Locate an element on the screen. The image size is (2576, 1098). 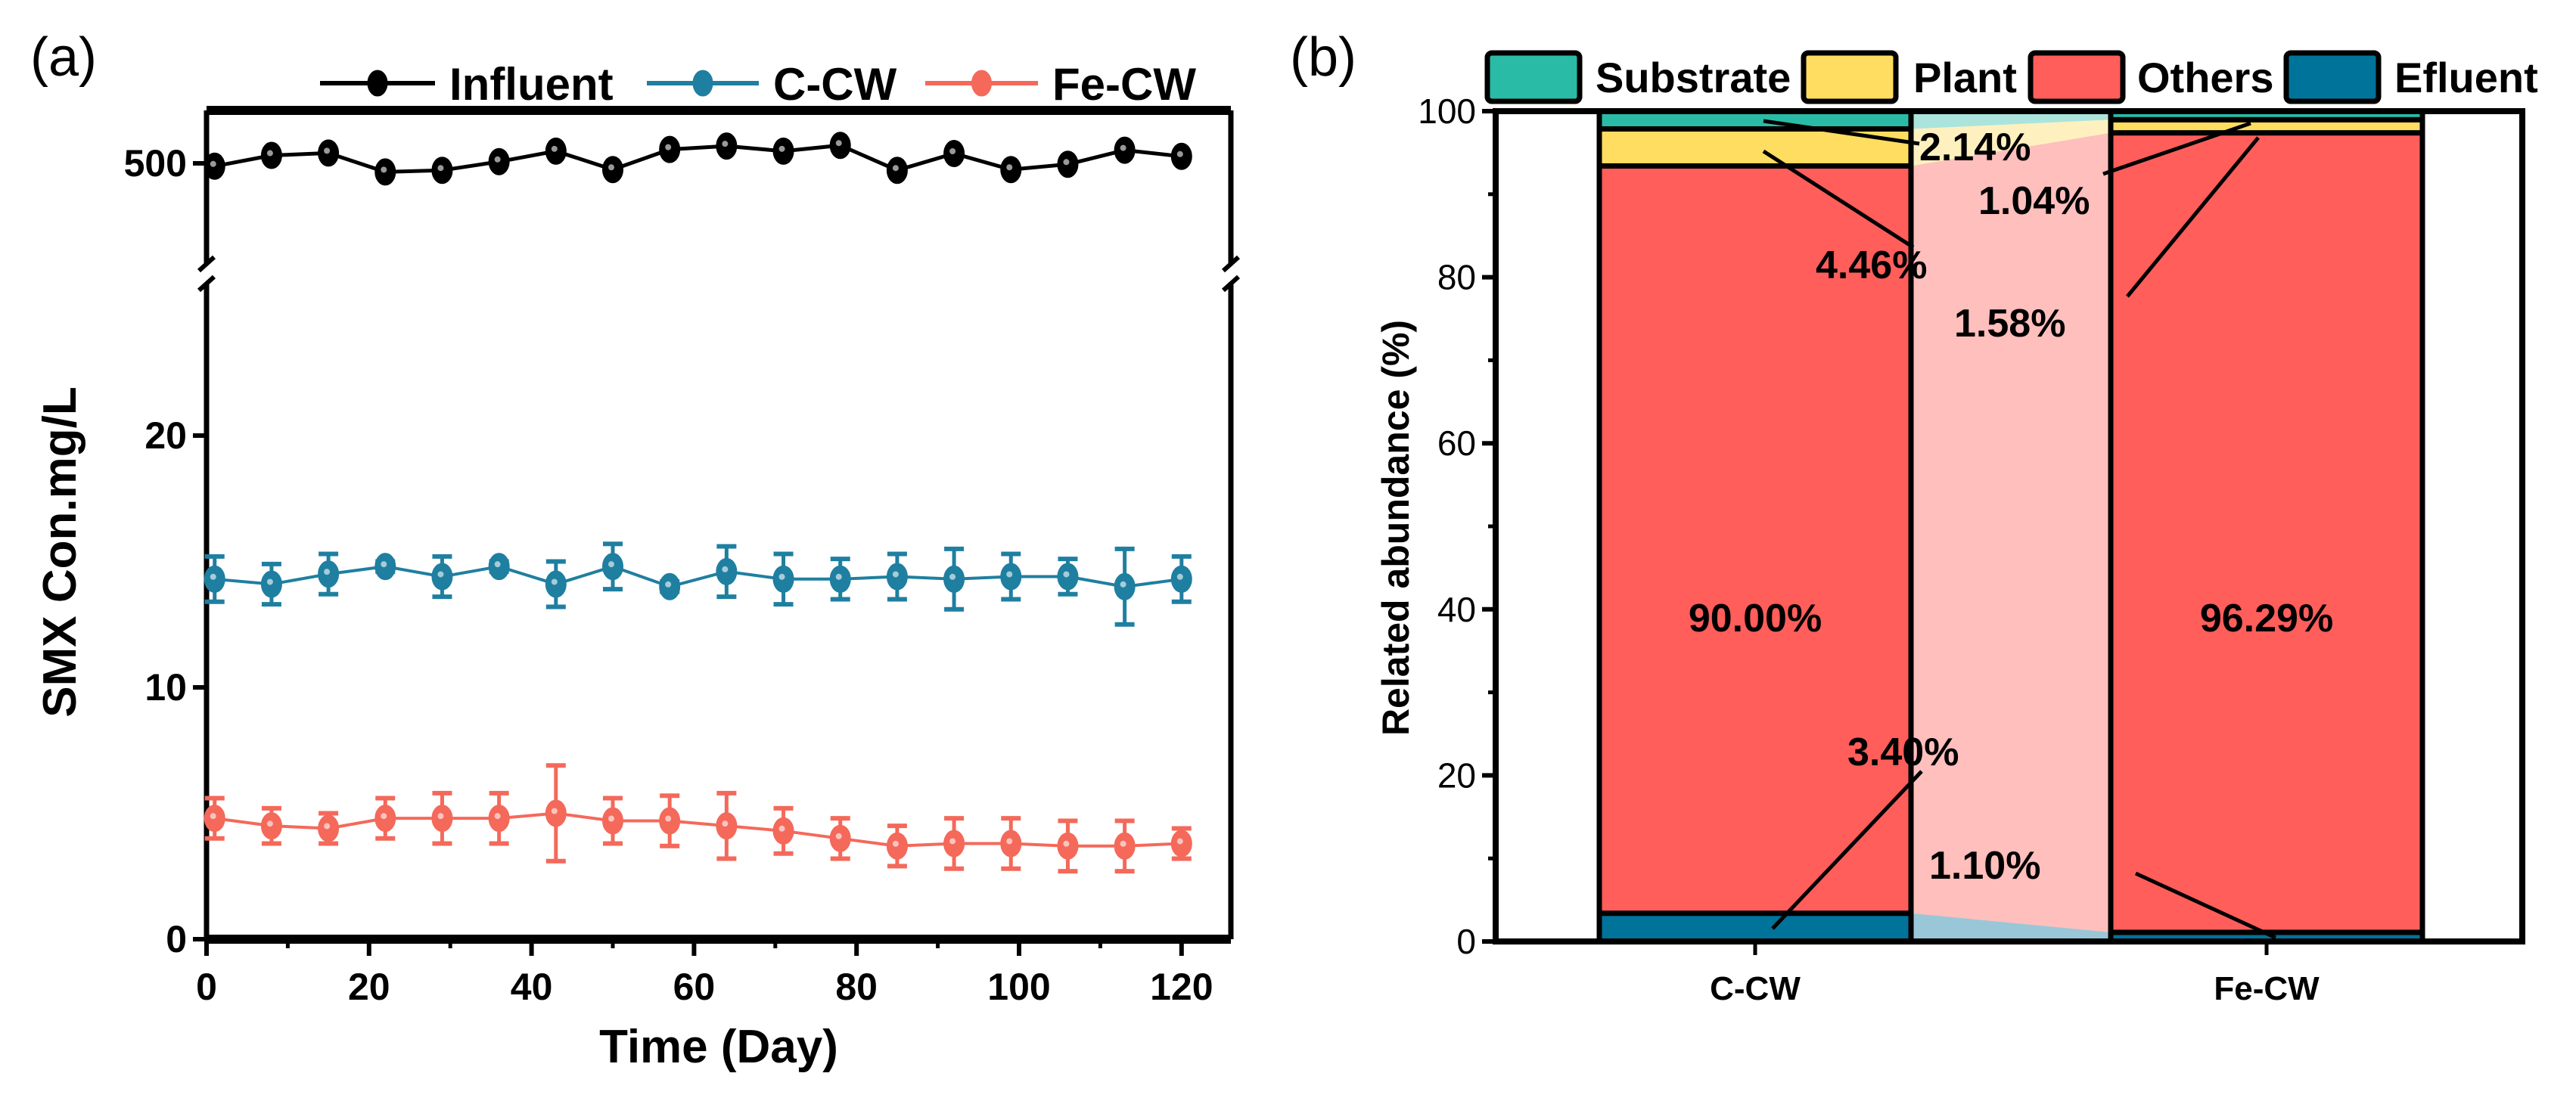
connector-efluent is located at coordinates (2011, 927).